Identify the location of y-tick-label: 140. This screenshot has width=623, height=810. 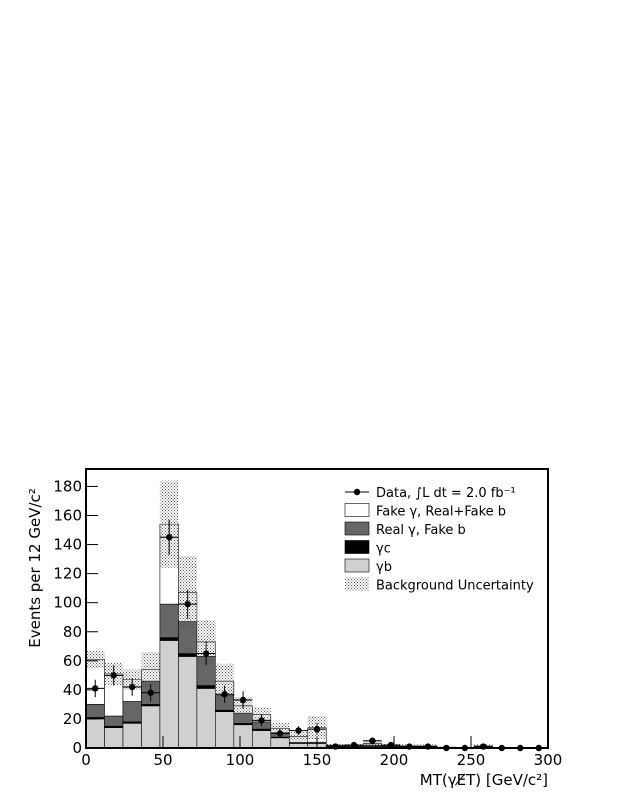
(67, 545).